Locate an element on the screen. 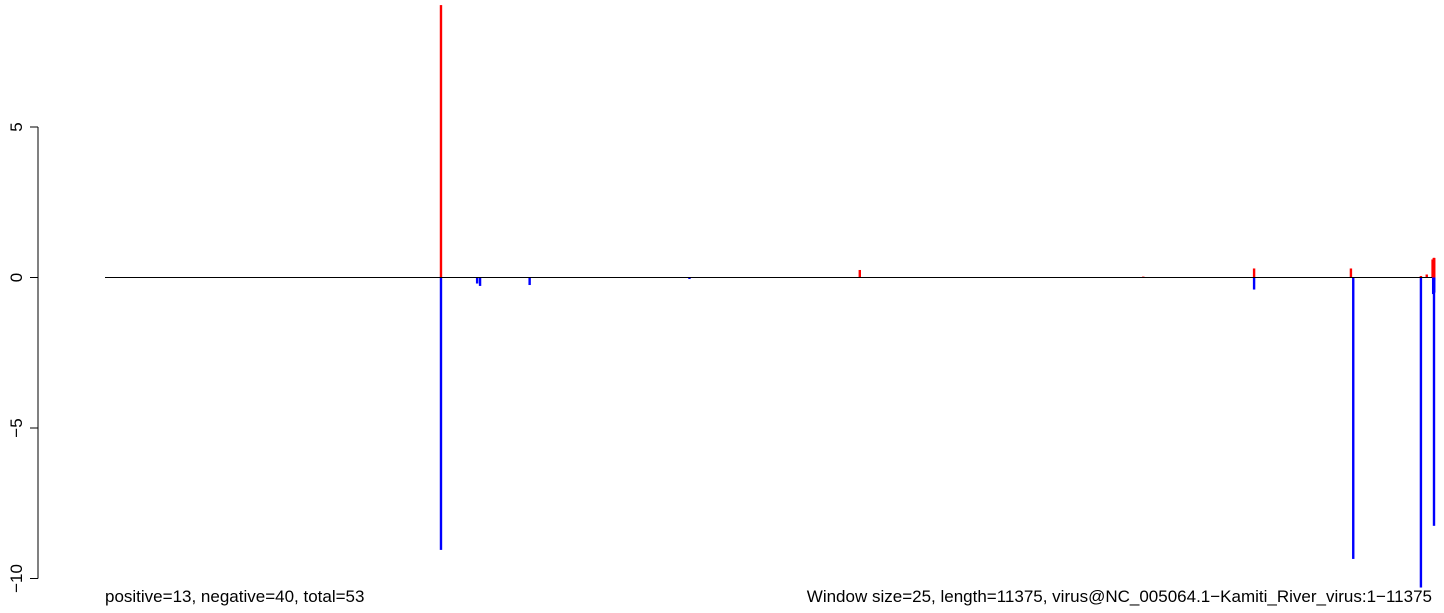  y-axis: −10 −5 0 5 is located at coordinates (23, 357).